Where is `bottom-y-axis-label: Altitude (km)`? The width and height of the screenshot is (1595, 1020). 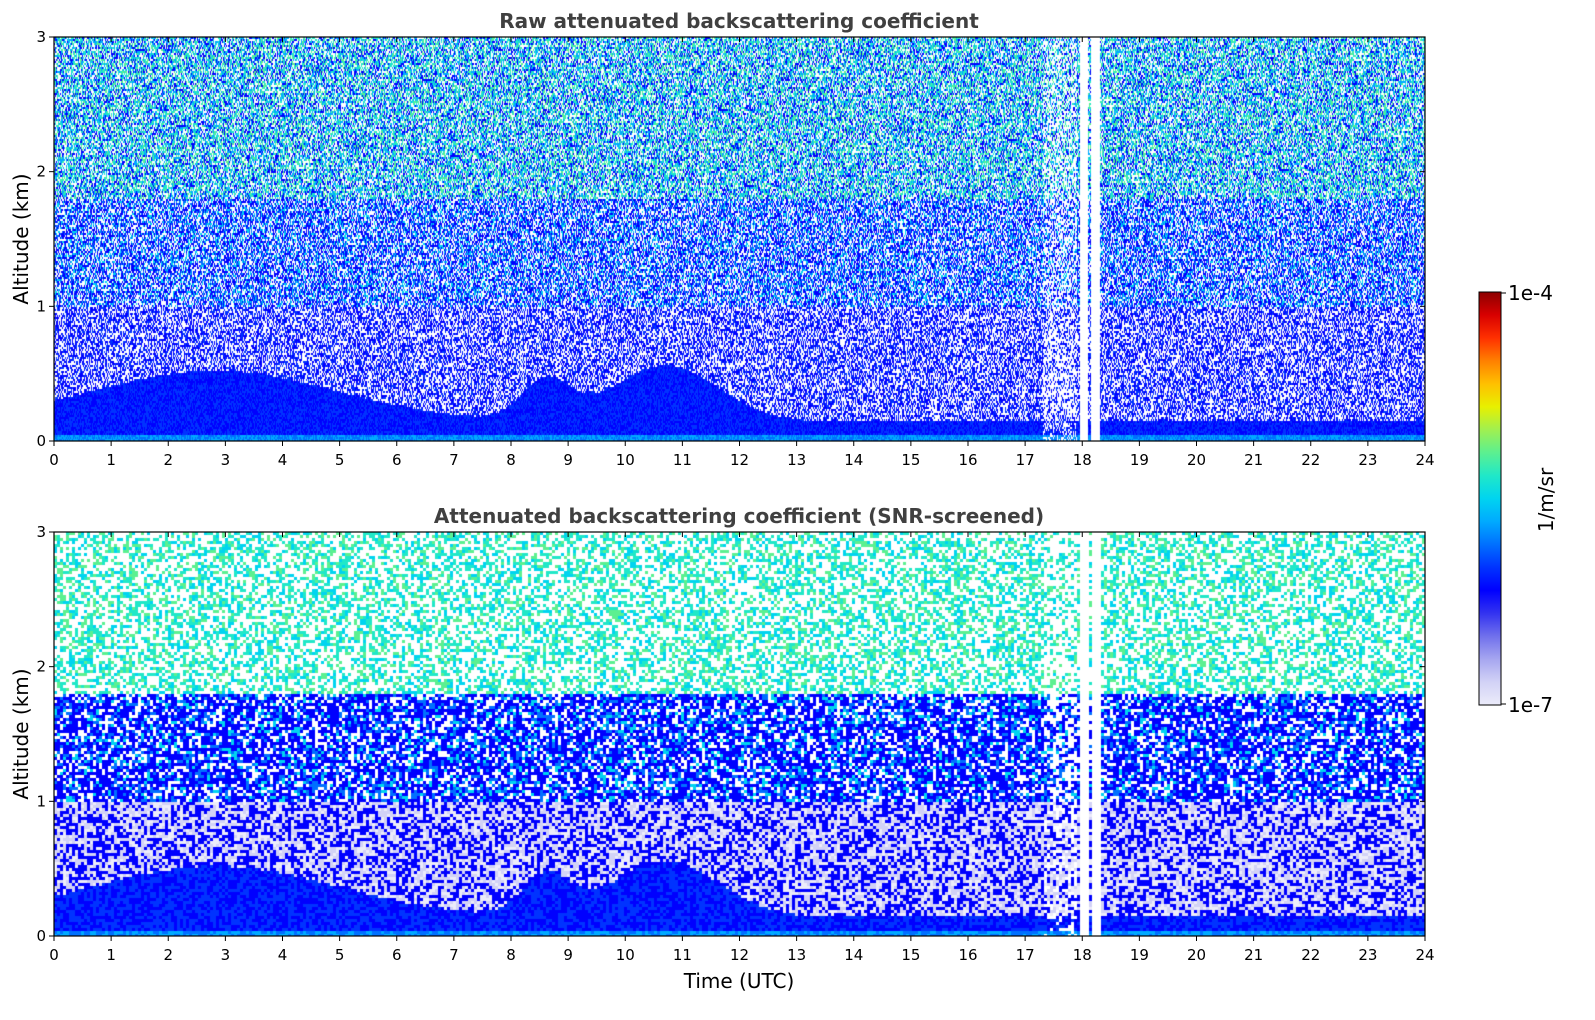 bottom-y-axis-label: Altitude (km) is located at coordinates (21, 733).